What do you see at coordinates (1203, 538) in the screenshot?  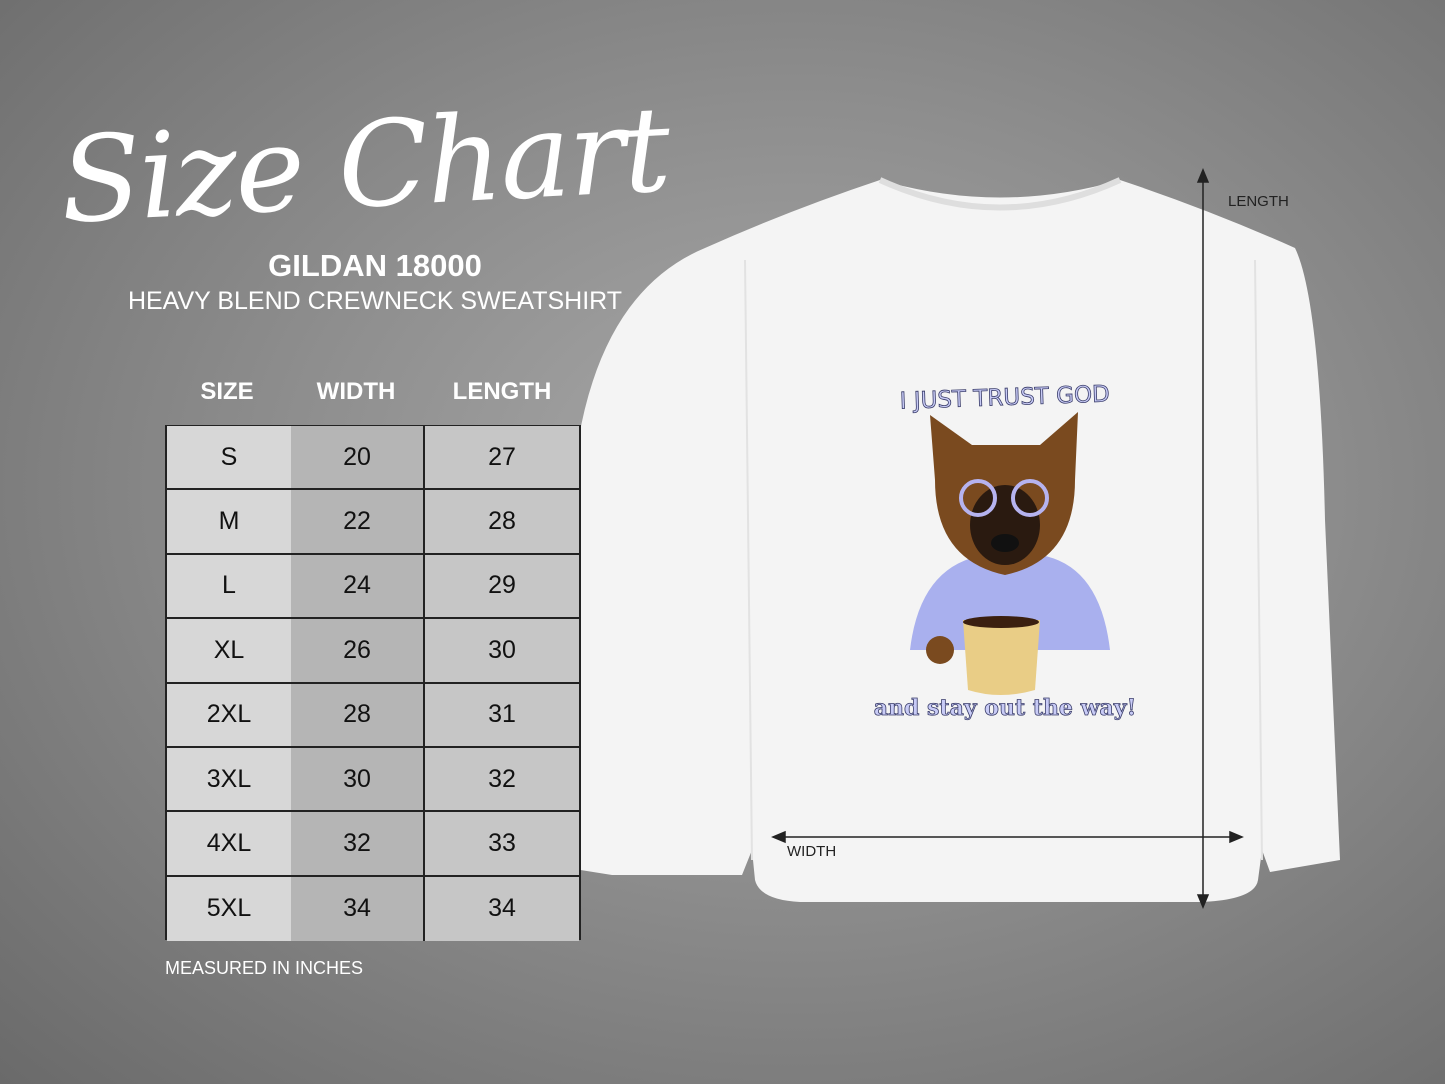 I see `length-arrow` at bounding box center [1203, 538].